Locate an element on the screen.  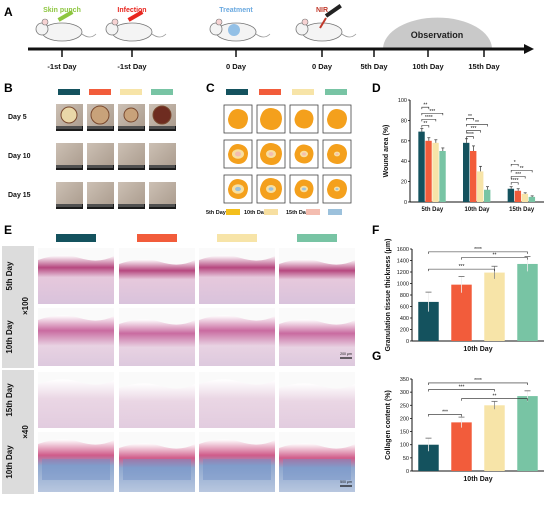
timeline-arrow is located at coordinates (529, 49).